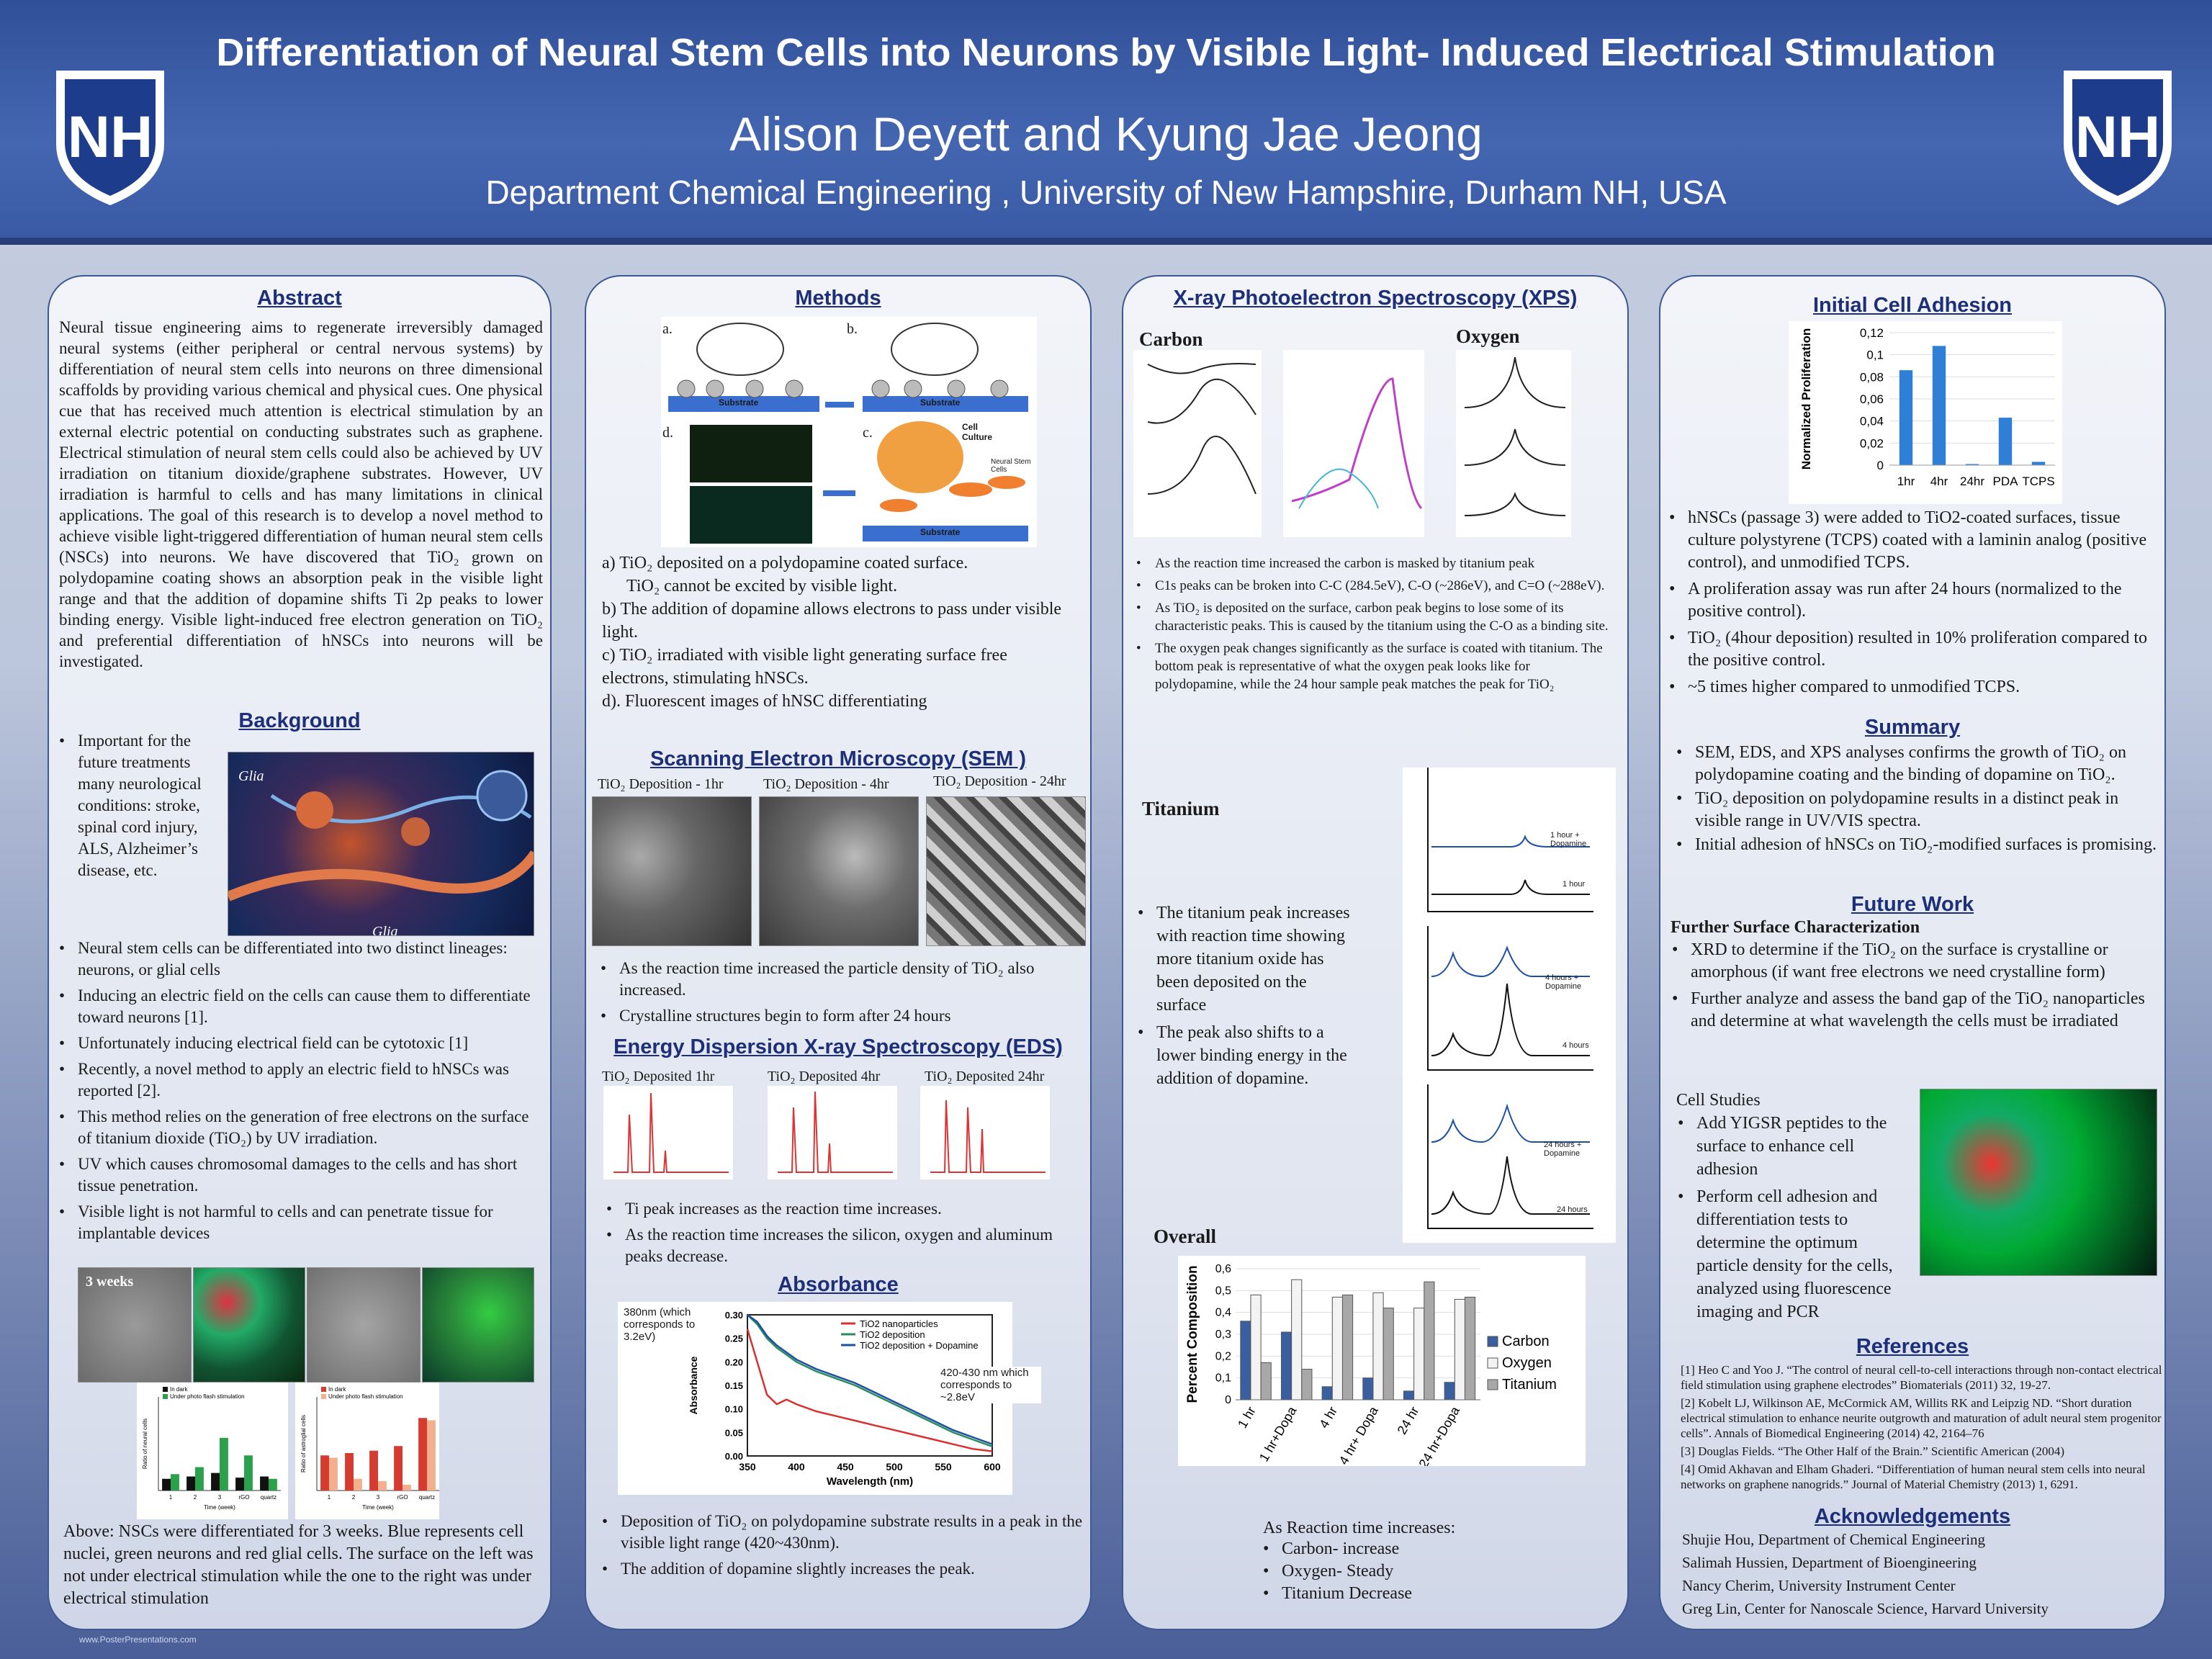  Describe the element at coordinates (1171, 339) in the screenshot. I see `xps-carbon-label: Carbon` at that location.